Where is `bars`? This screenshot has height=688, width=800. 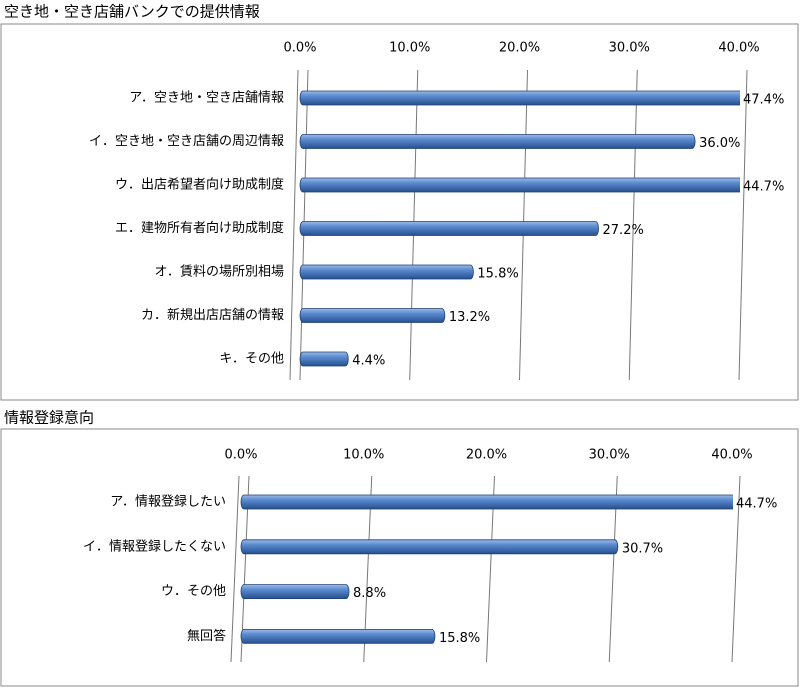 bars is located at coordinates (486, 569).